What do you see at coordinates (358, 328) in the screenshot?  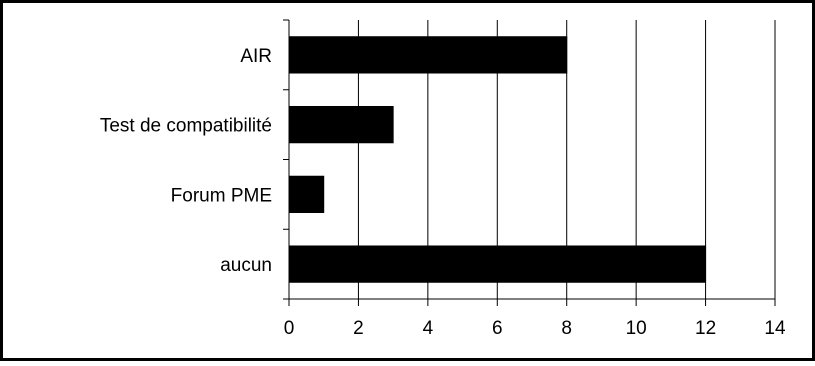 I see `x-tick-label-2: 2` at bounding box center [358, 328].